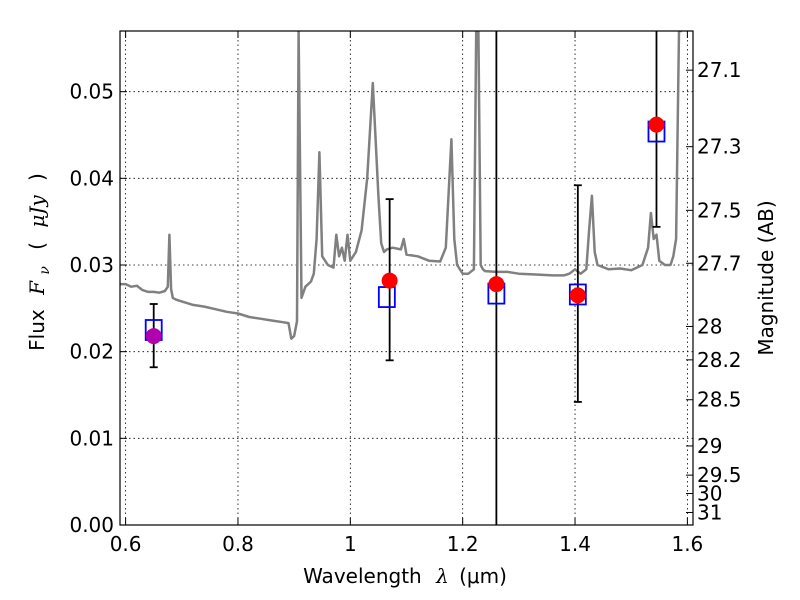 The height and width of the screenshot is (600, 800). Describe the element at coordinates (37, 288) in the screenshot. I see `y-axis-symbol: F` at that location.